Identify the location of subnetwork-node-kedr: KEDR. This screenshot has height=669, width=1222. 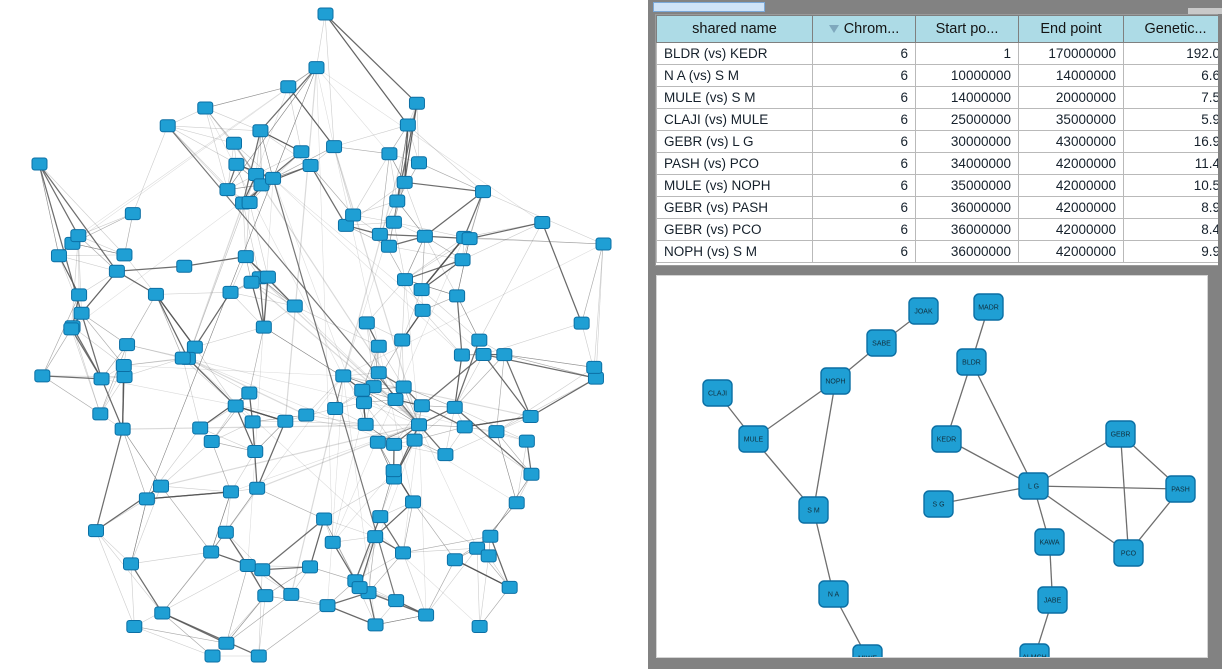
(946, 439).